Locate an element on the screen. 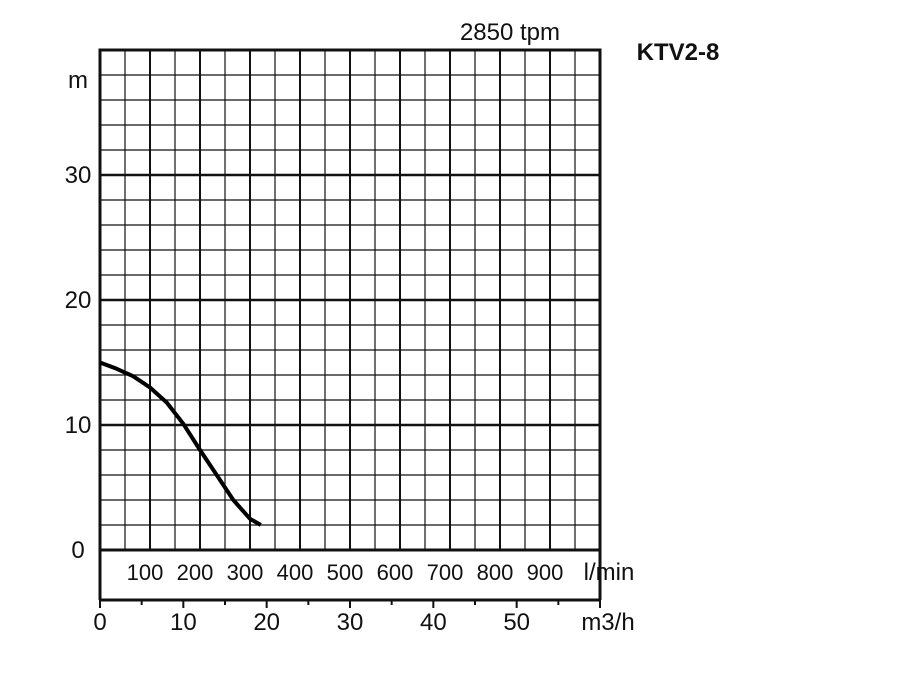 This screenshot has width=900, height=700. m3h-tick-label: 50 is located at coordinates (516, 622).